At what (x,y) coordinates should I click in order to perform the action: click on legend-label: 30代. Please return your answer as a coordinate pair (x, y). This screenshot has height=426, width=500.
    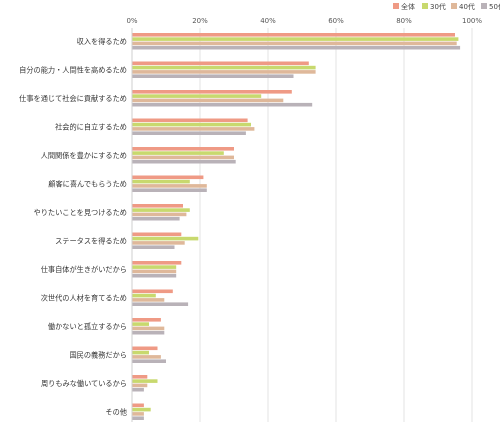
    Looking at the image, I should click on (438, 6).